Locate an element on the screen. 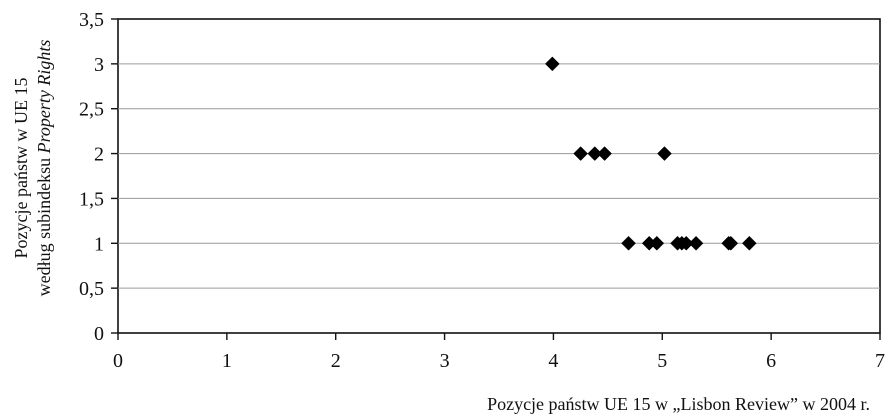 This screenshot has width=888, height=419. y-axis-title-line-2: według subindeksu Property Rights is located at coordinates (44, 168).